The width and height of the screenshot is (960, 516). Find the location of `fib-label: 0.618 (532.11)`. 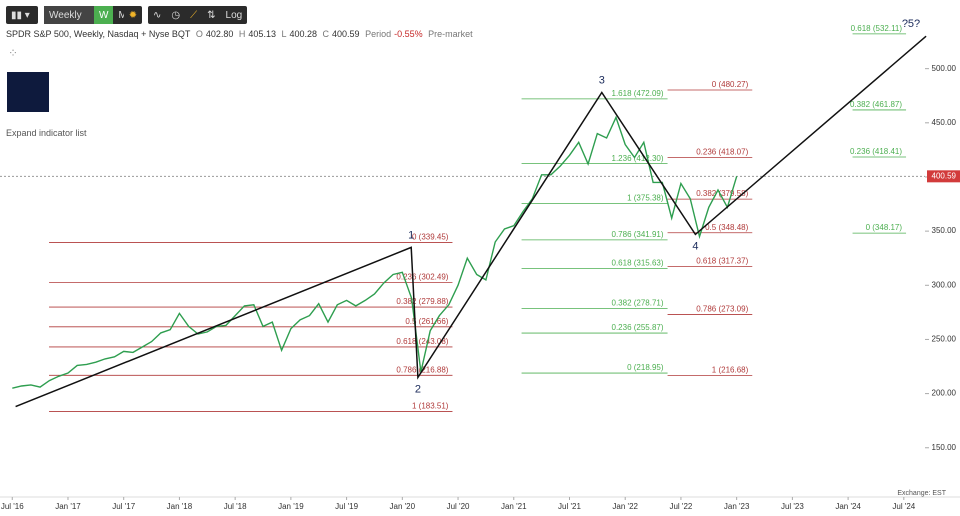

fib-label: 0.618 (532.11) is located at coordinates (877, 28).